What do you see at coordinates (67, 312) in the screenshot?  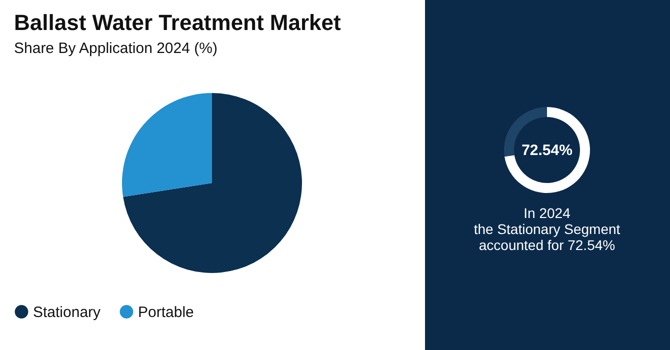 I see `legend-label: Stationary` at bounding box center [67, 312].